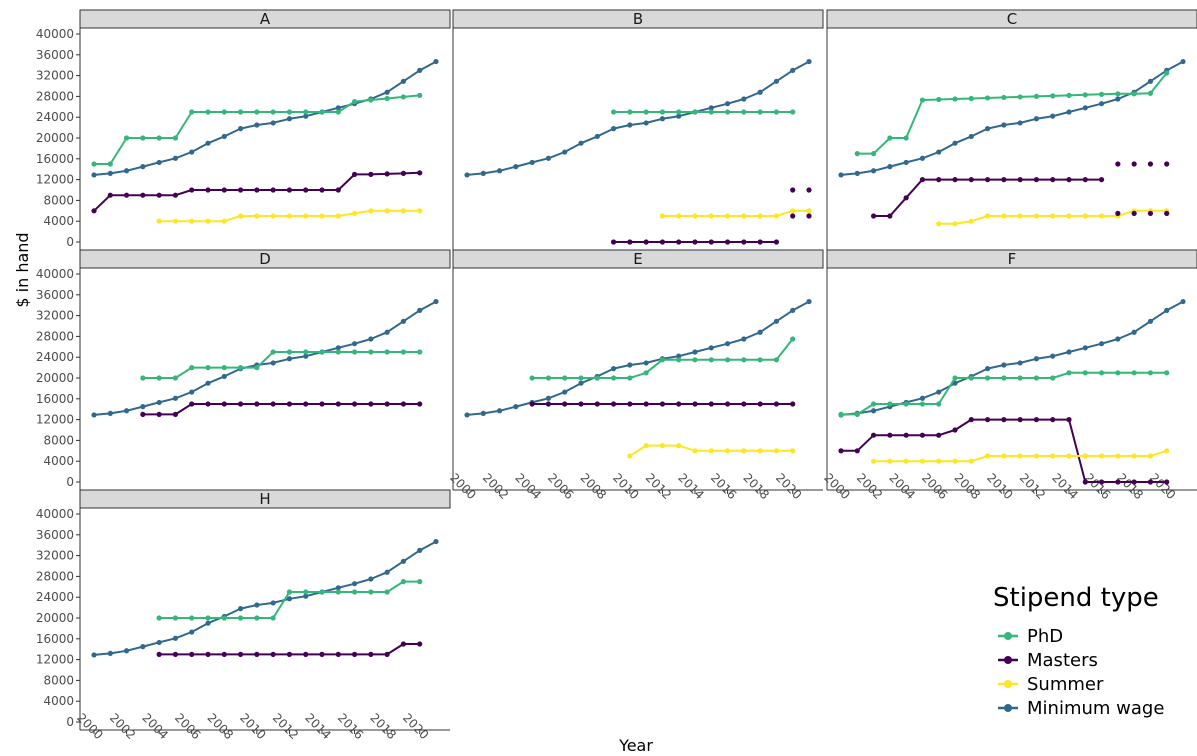  What do you see at coordinates (55, 660) in the screenshot?
I see `y-tick-label: 12000` at bounding box center [55, 660].